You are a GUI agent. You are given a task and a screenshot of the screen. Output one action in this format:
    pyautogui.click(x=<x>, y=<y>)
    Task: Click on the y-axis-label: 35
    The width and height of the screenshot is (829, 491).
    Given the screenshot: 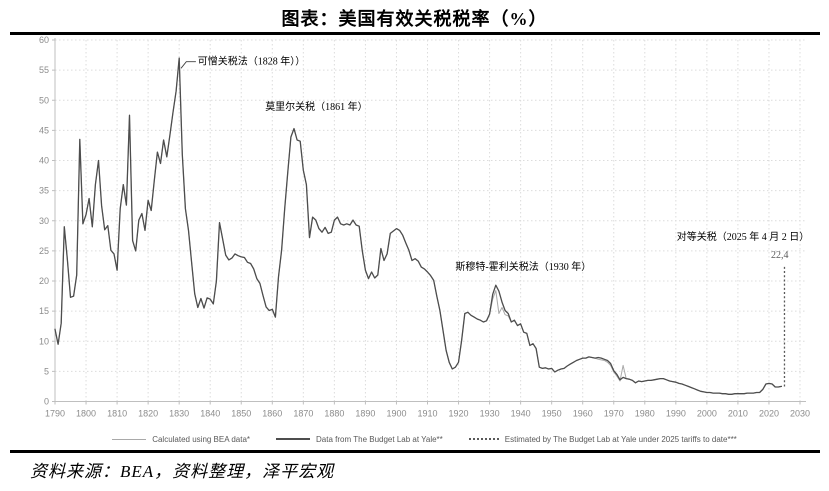 What is the action you would take?
    pyautogui.click(x=44, y=191)
    